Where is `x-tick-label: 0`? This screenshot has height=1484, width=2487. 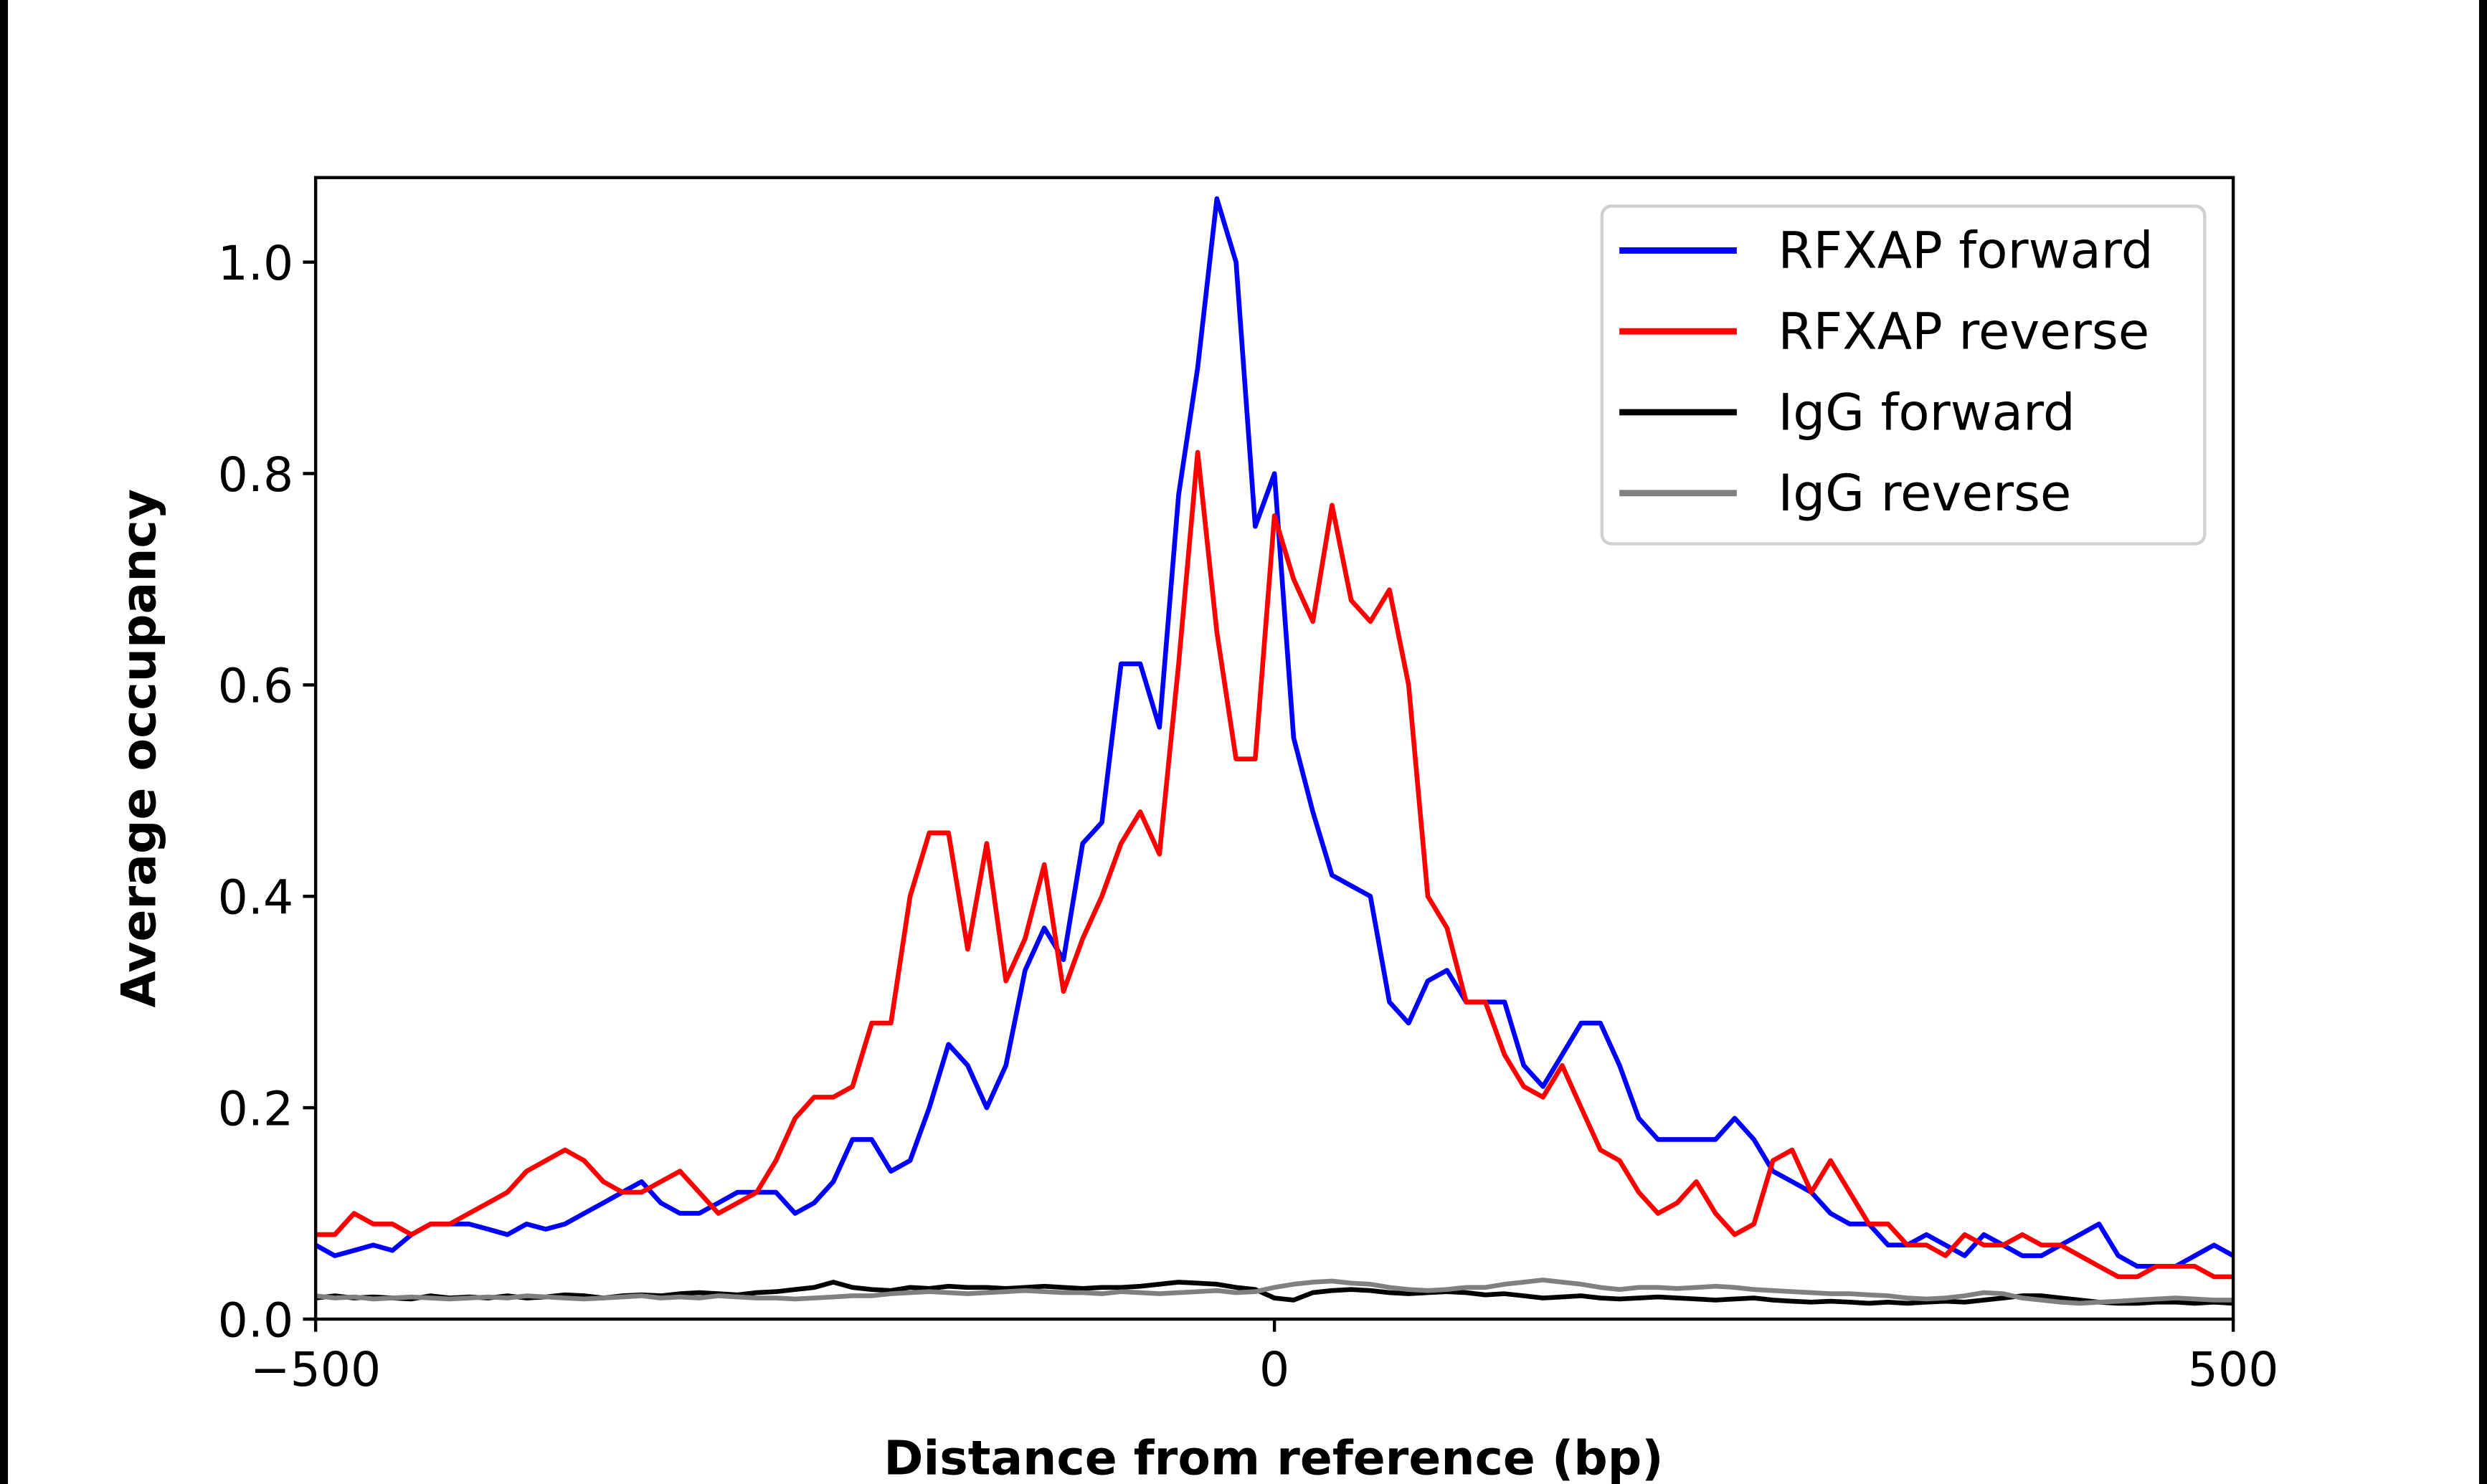
x-tick-label: 0 is located at coordinates (1274, 1369).